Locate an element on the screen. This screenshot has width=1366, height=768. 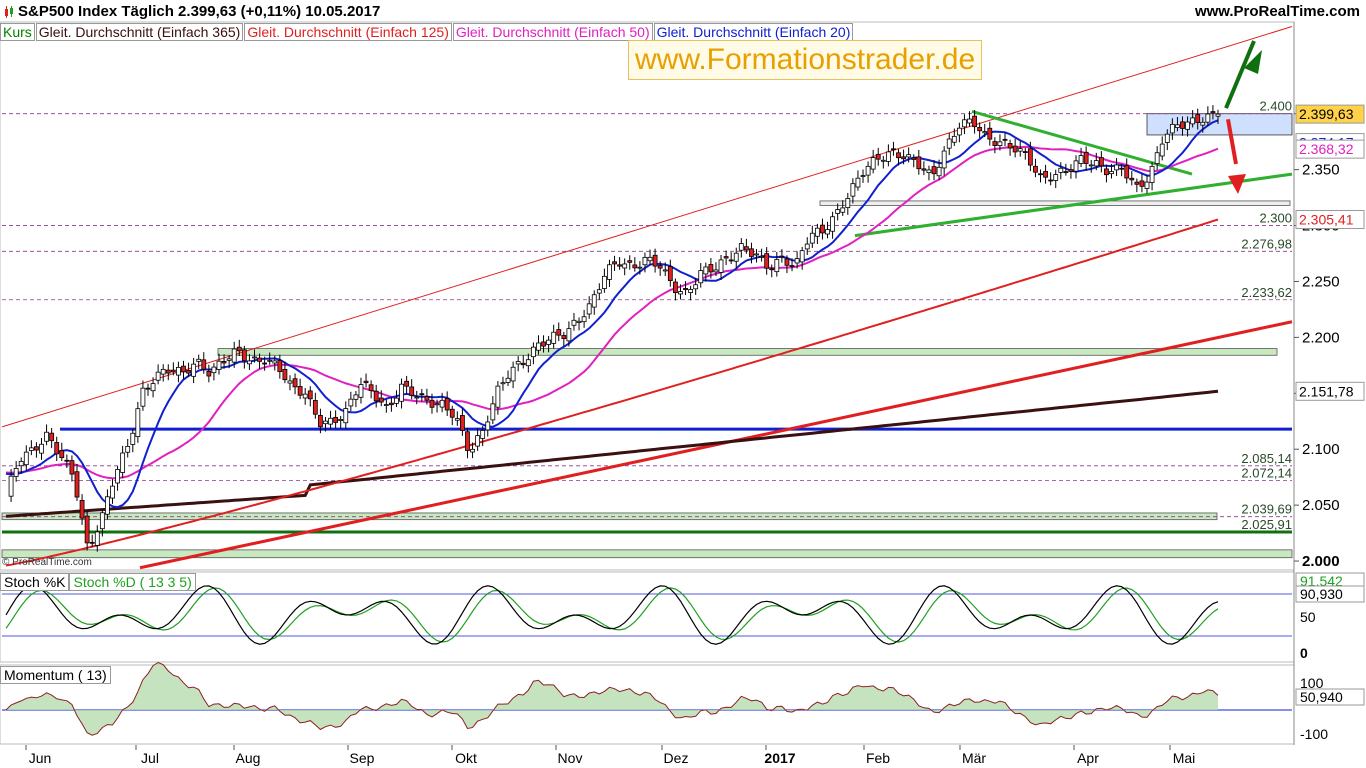
sma365-line is located at coordinates (612, 453).